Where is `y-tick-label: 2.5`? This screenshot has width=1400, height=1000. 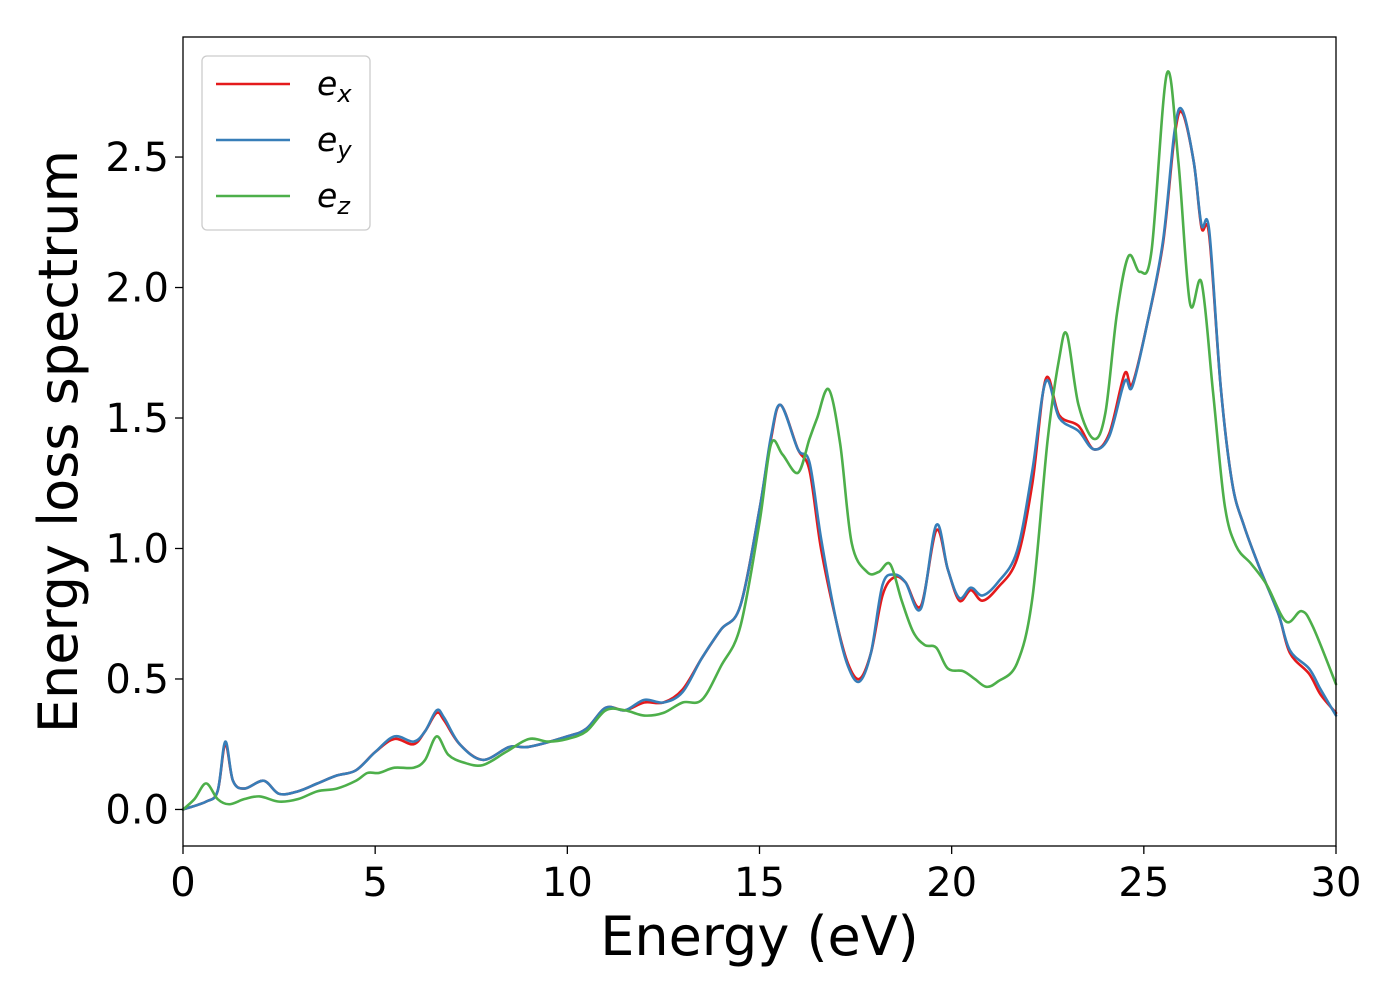
y-tick-label: 2.5 is located at coordinates (137, 158).